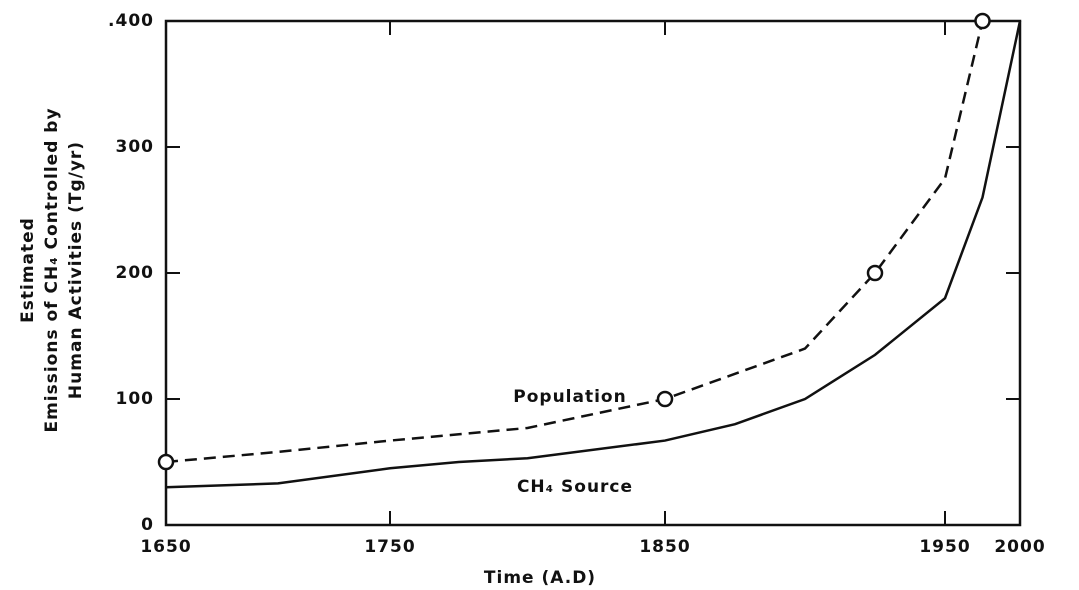  Describe the element at coordinates (135, 399) in the screenshot. I see `y-tick-label: 100` at that location.